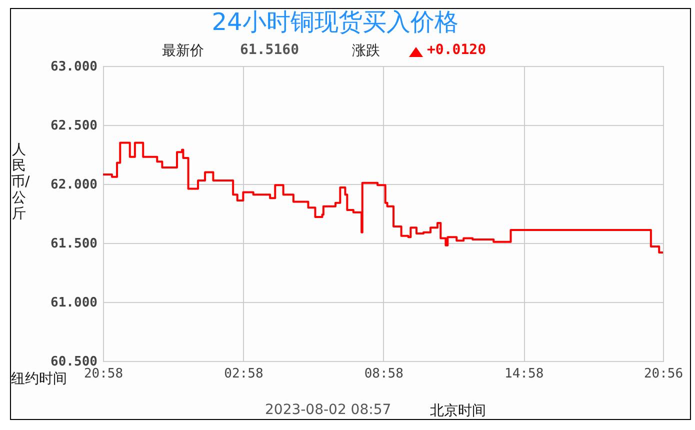 The height and width of the screenshot is (430, 695). Describe the element at coordinates (270, 50) in the screenshot. I see `text: 61.5160` at that location.